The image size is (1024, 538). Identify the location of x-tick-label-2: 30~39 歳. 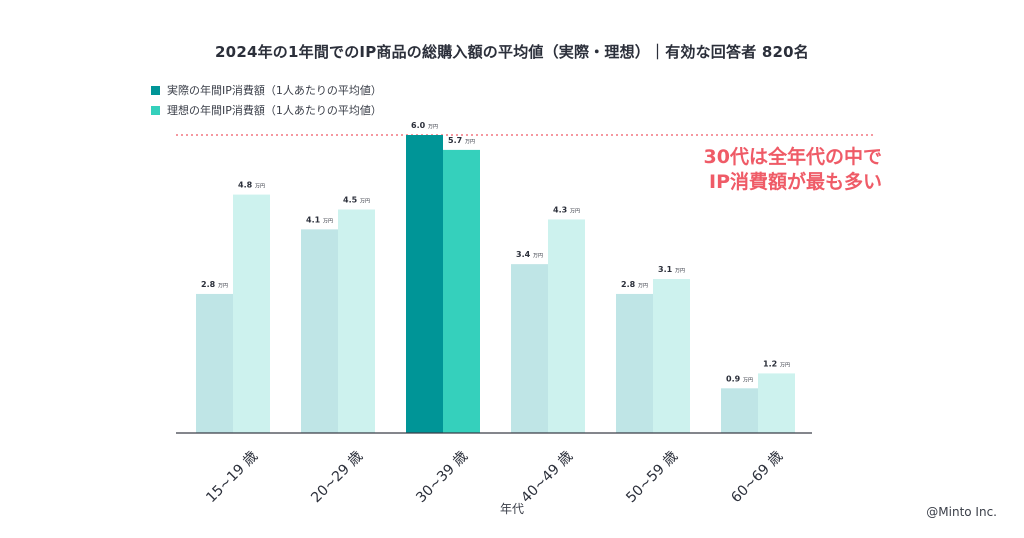
(442, 477).